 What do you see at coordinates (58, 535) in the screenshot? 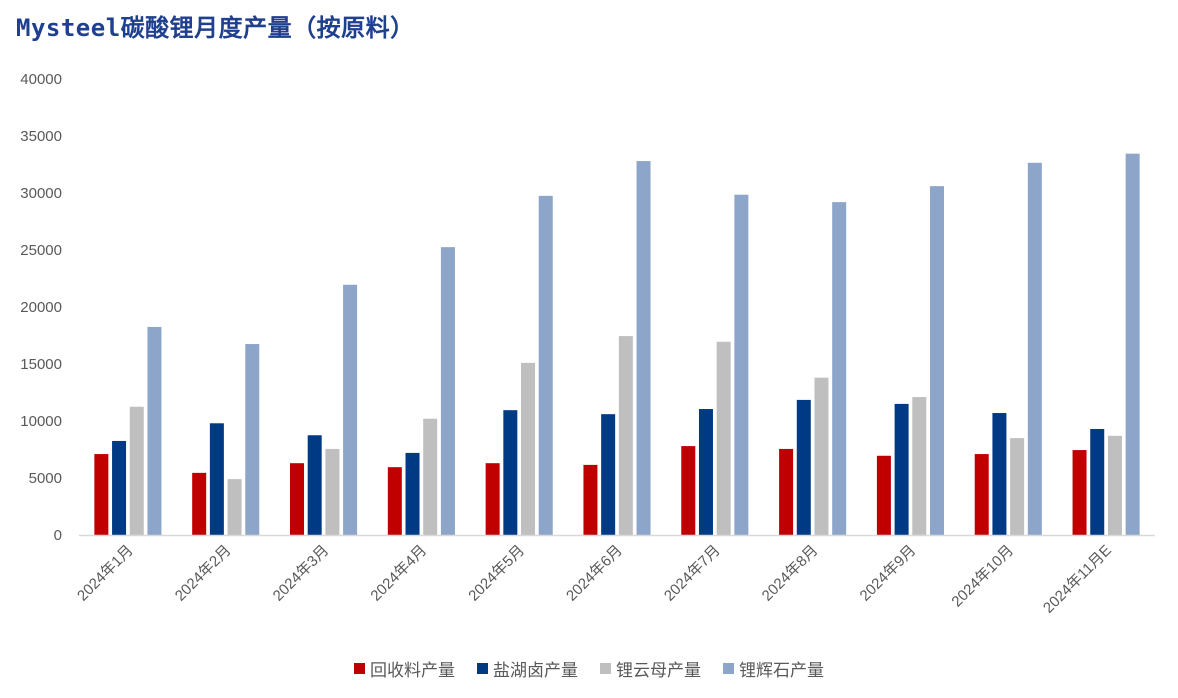
I see `y-tick-label: 0` at bounding box center [58, 535].